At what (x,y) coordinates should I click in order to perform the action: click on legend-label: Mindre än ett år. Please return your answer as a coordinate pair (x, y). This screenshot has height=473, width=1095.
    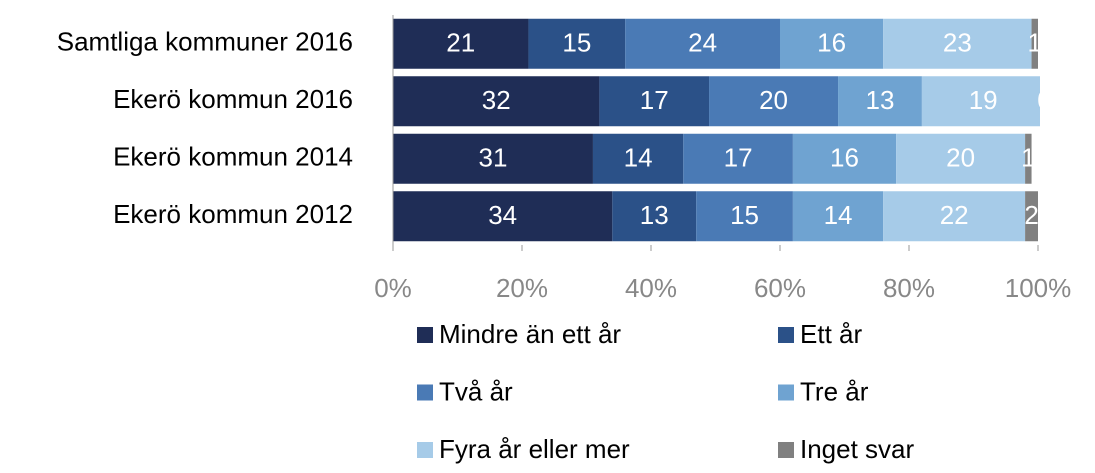
    Looking at the image, I should click on (530, 334).